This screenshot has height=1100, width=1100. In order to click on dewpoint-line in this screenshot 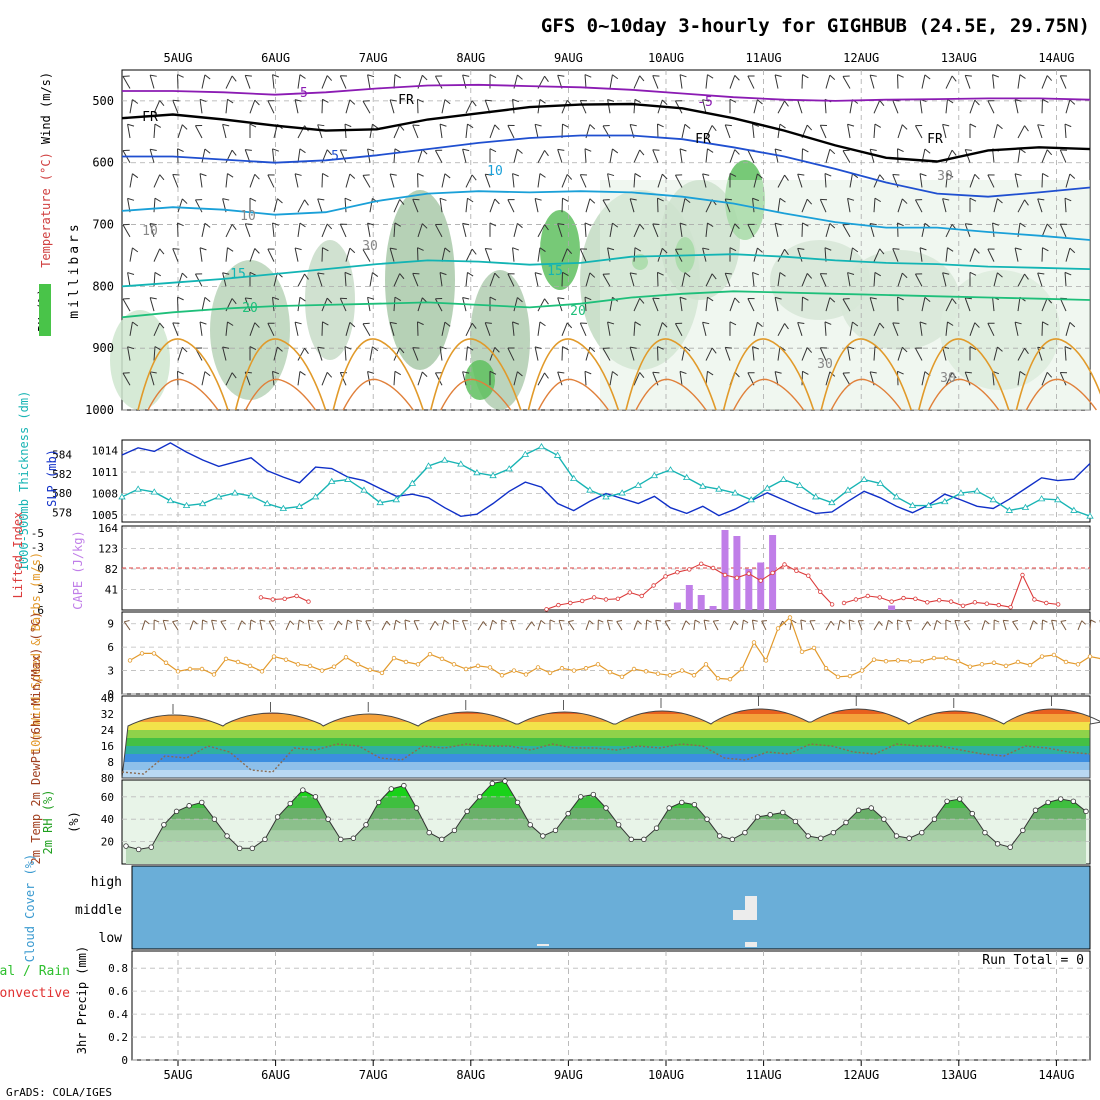, I will do `click(606, 759)`.